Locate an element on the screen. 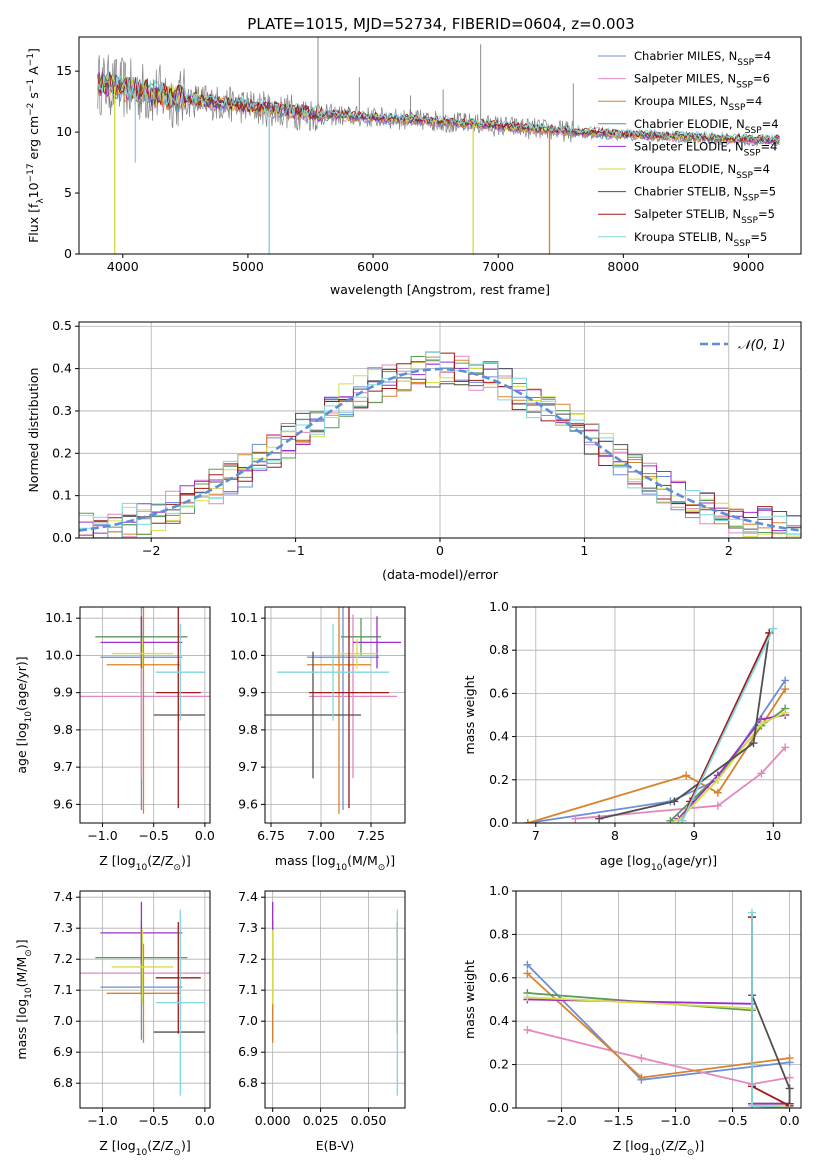  y-tick-label: 0.5 is located at coordinates (62, 325).